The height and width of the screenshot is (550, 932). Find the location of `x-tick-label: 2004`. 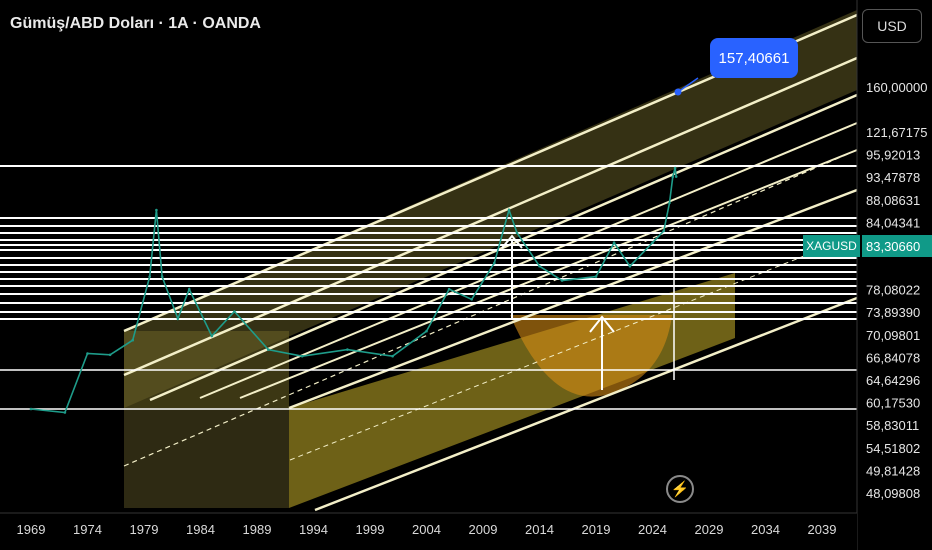

x-tick-label: 2004 is located at coordinates (426, 529).